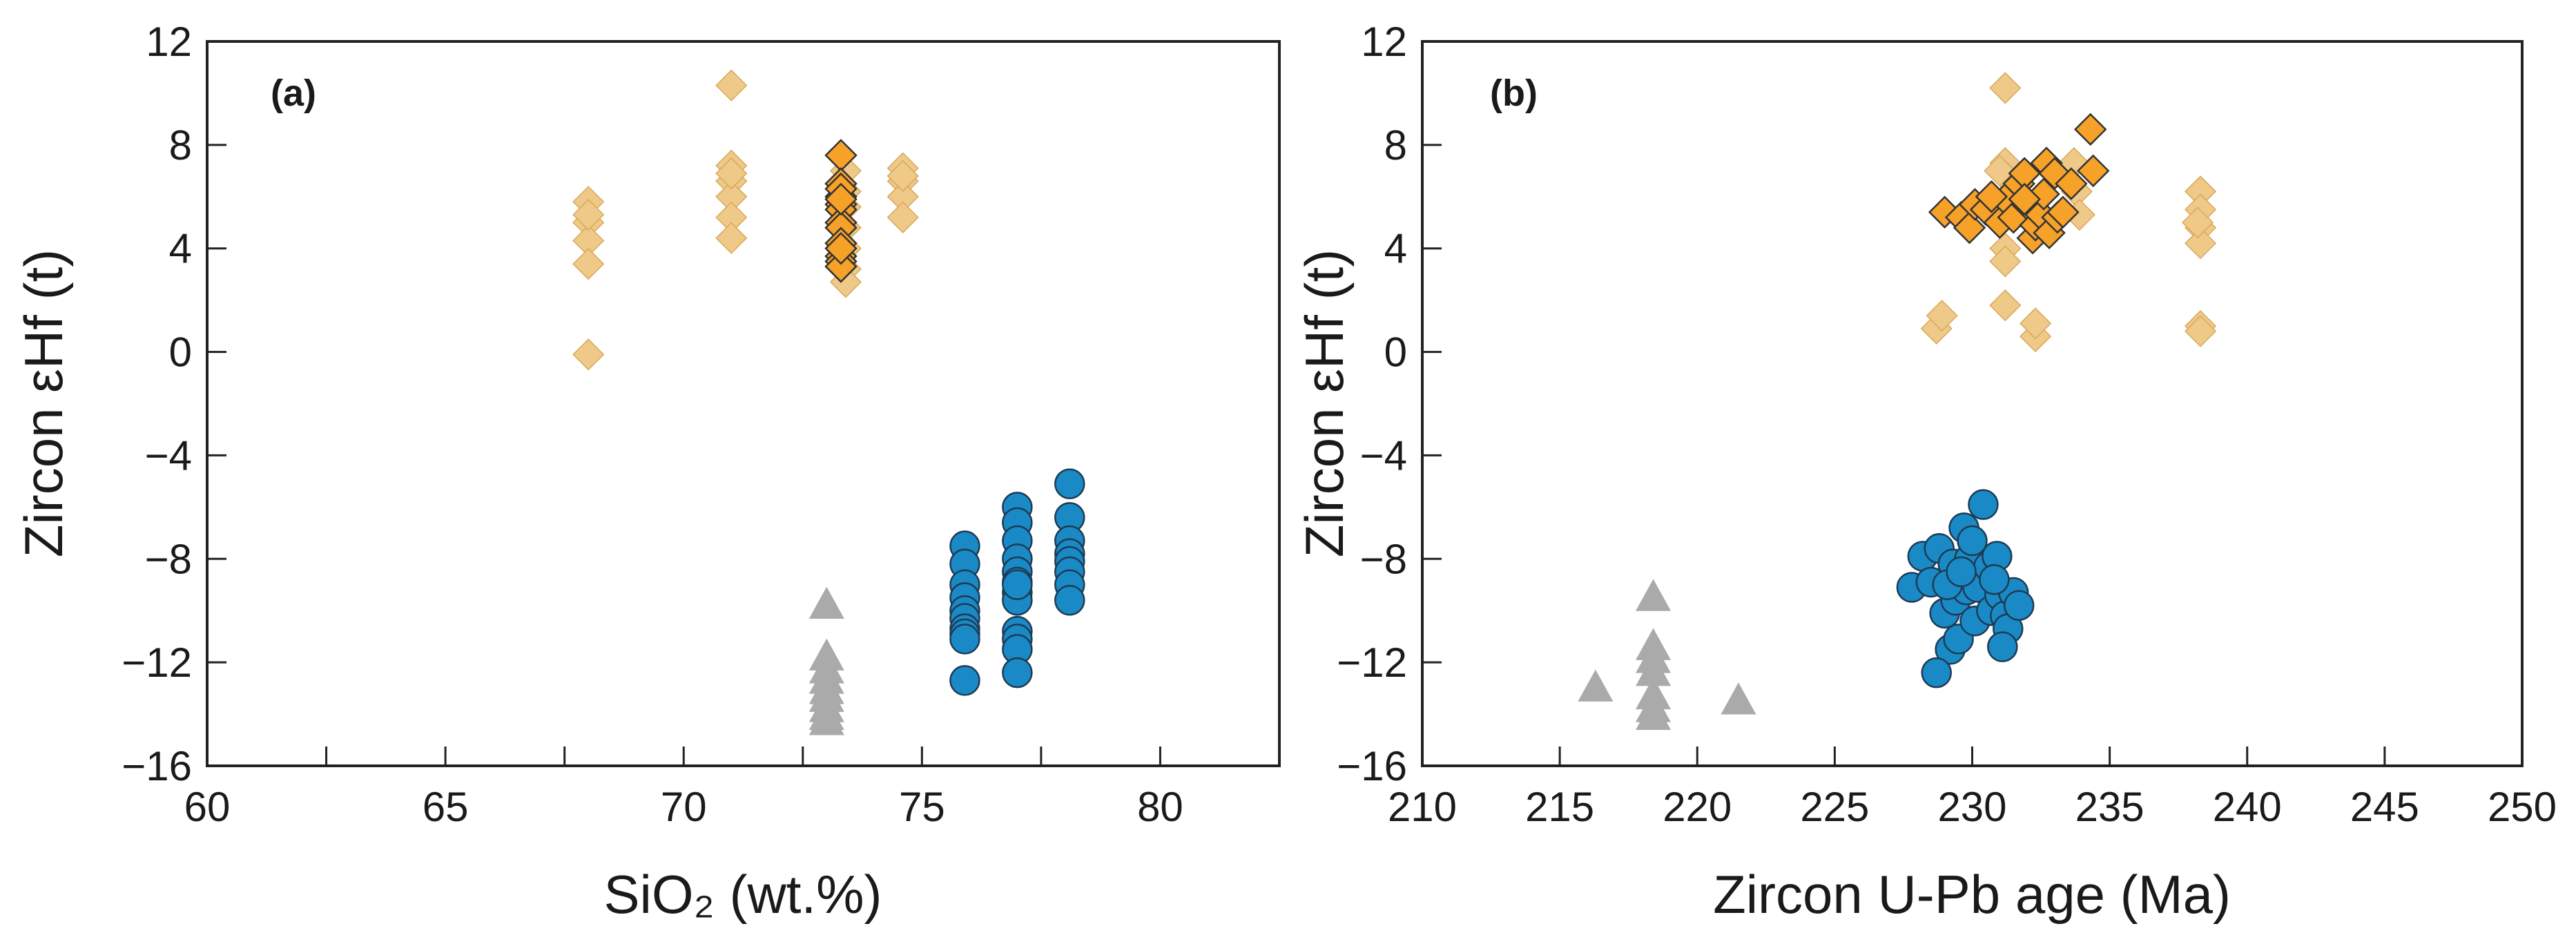 This screenshot has width=2576, height=944. What do you see at coordinates (44, 403) in the screenshot?
I see `y-axis-title-a: Zircon εHf (t)` at bounding box center [44, 403].